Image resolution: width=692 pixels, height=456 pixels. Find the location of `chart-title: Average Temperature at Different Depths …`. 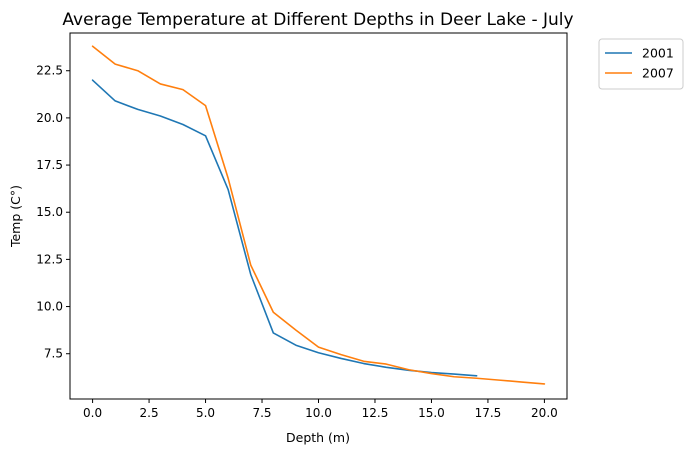

chart-title: Average Temperature at Different Depths … is located at coordinates (317, 20).